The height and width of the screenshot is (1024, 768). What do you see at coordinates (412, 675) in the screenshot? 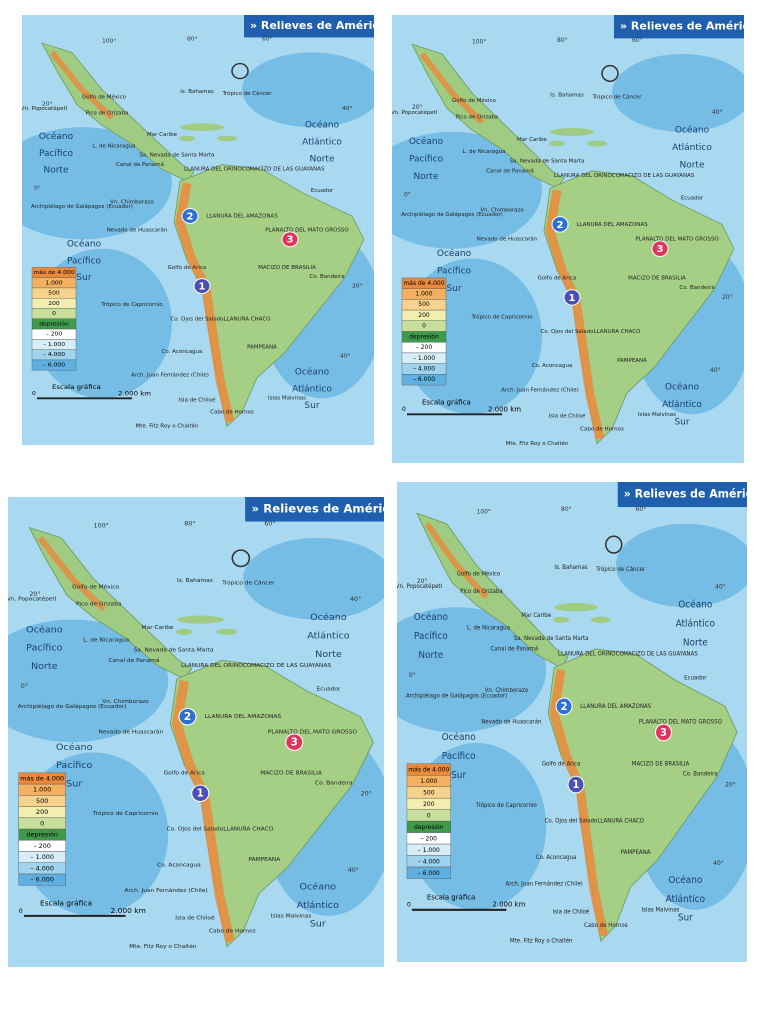
I see `coordinate: 0°` at bounding box center [412, 675].